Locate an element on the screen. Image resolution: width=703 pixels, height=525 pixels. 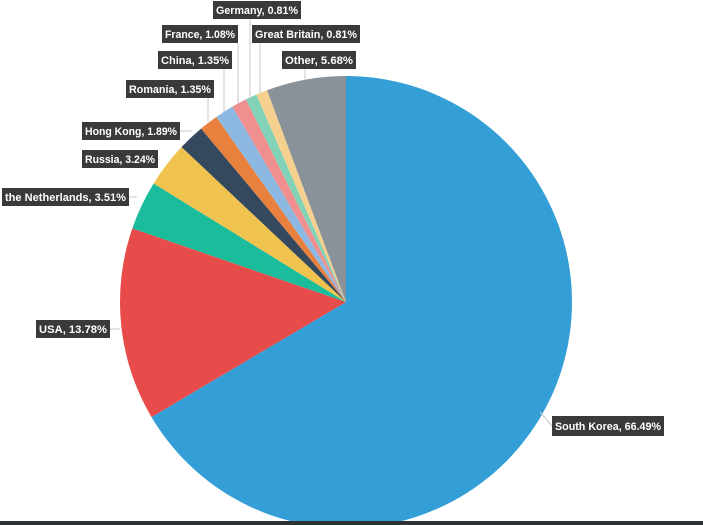
pie-slice-germany is located at coordinates (295, 198).